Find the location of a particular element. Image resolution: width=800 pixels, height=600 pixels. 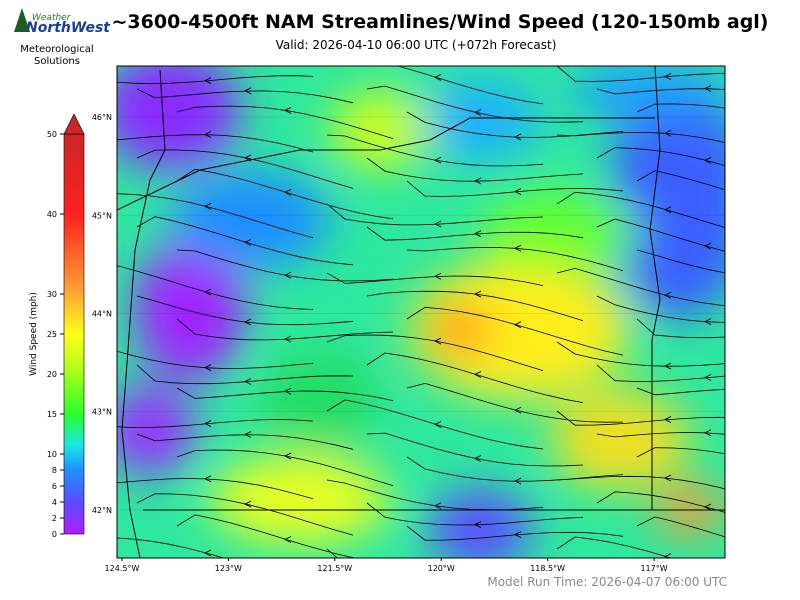

colorbar-tick-label: 10 is located at coordinates (52, 454).